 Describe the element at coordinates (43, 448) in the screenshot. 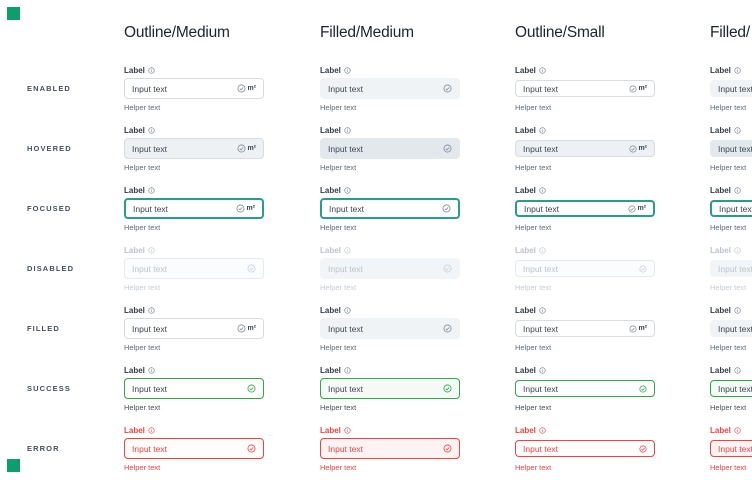

I see `row-state-label-error: ERROR` at that location.